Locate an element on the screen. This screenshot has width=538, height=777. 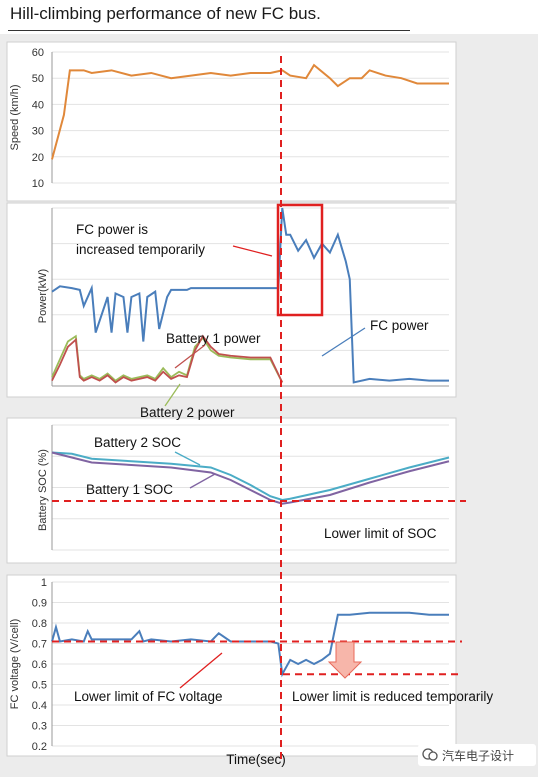
reduce-arrow-icon is located at coordinates (345, 660).